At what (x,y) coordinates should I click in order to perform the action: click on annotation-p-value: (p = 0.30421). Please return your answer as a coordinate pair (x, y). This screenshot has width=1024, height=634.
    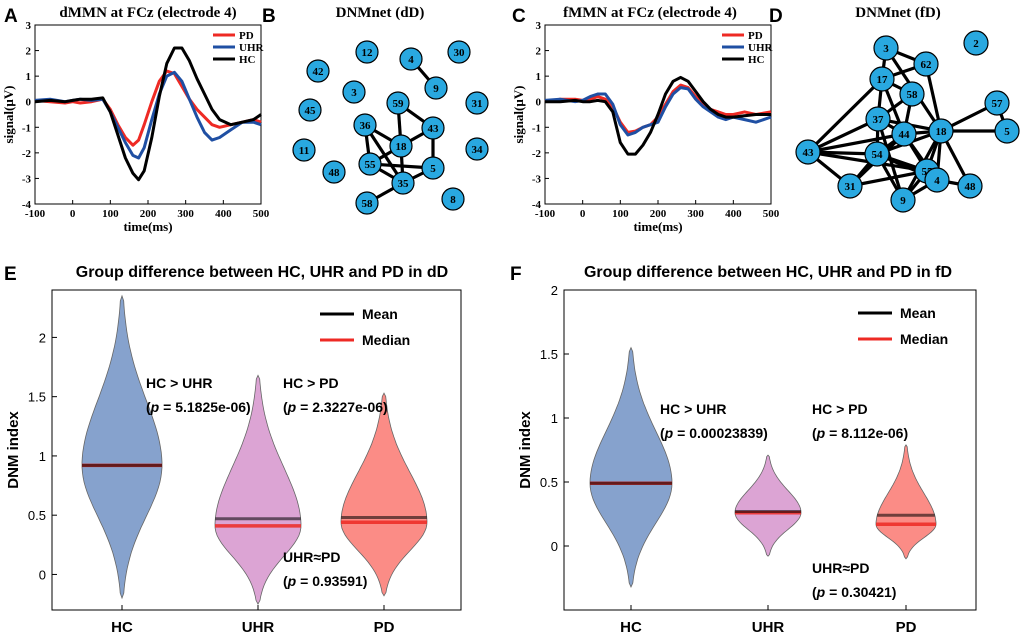
    Looking at the image, I should click on (854, 592).